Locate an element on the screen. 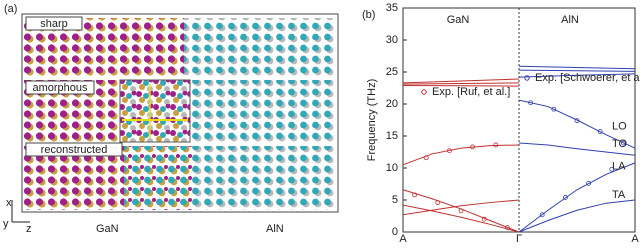 The height and width of the screenshot is (250, 640). legend-label: Exp. [Schwoerer, et al.] is located at coordinates (587, 78).